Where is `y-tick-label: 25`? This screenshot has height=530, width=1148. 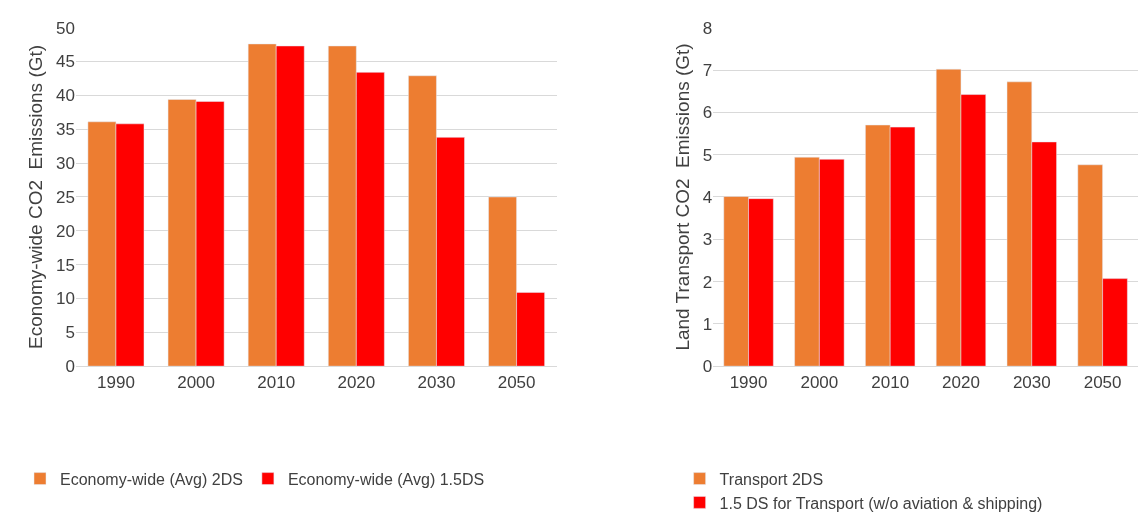
y-tick-label: 25 is located at coordinates (65, 197).